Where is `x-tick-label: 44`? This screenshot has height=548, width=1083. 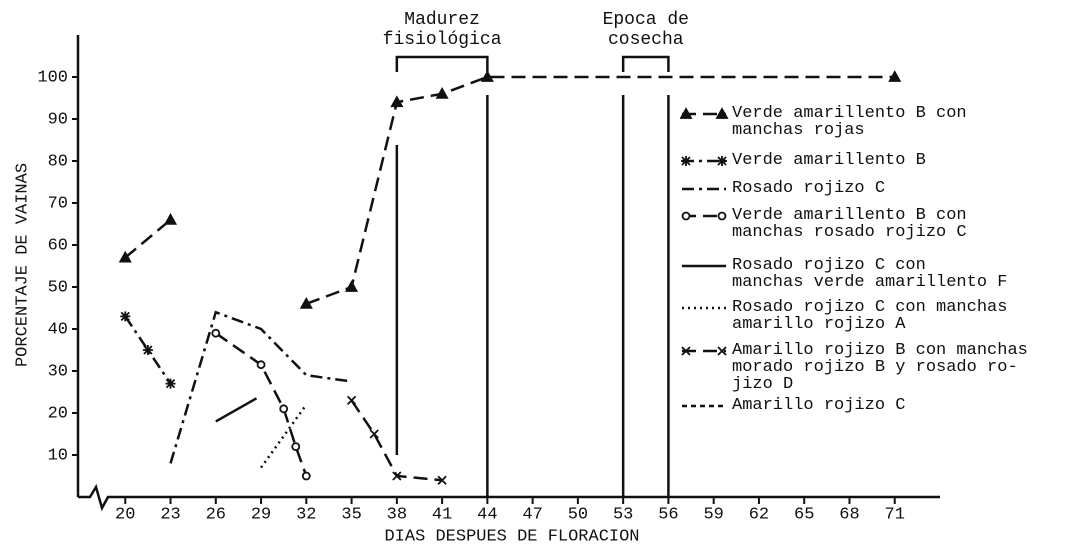 x-tick-label: 44 is located at coordinates (487, 514).